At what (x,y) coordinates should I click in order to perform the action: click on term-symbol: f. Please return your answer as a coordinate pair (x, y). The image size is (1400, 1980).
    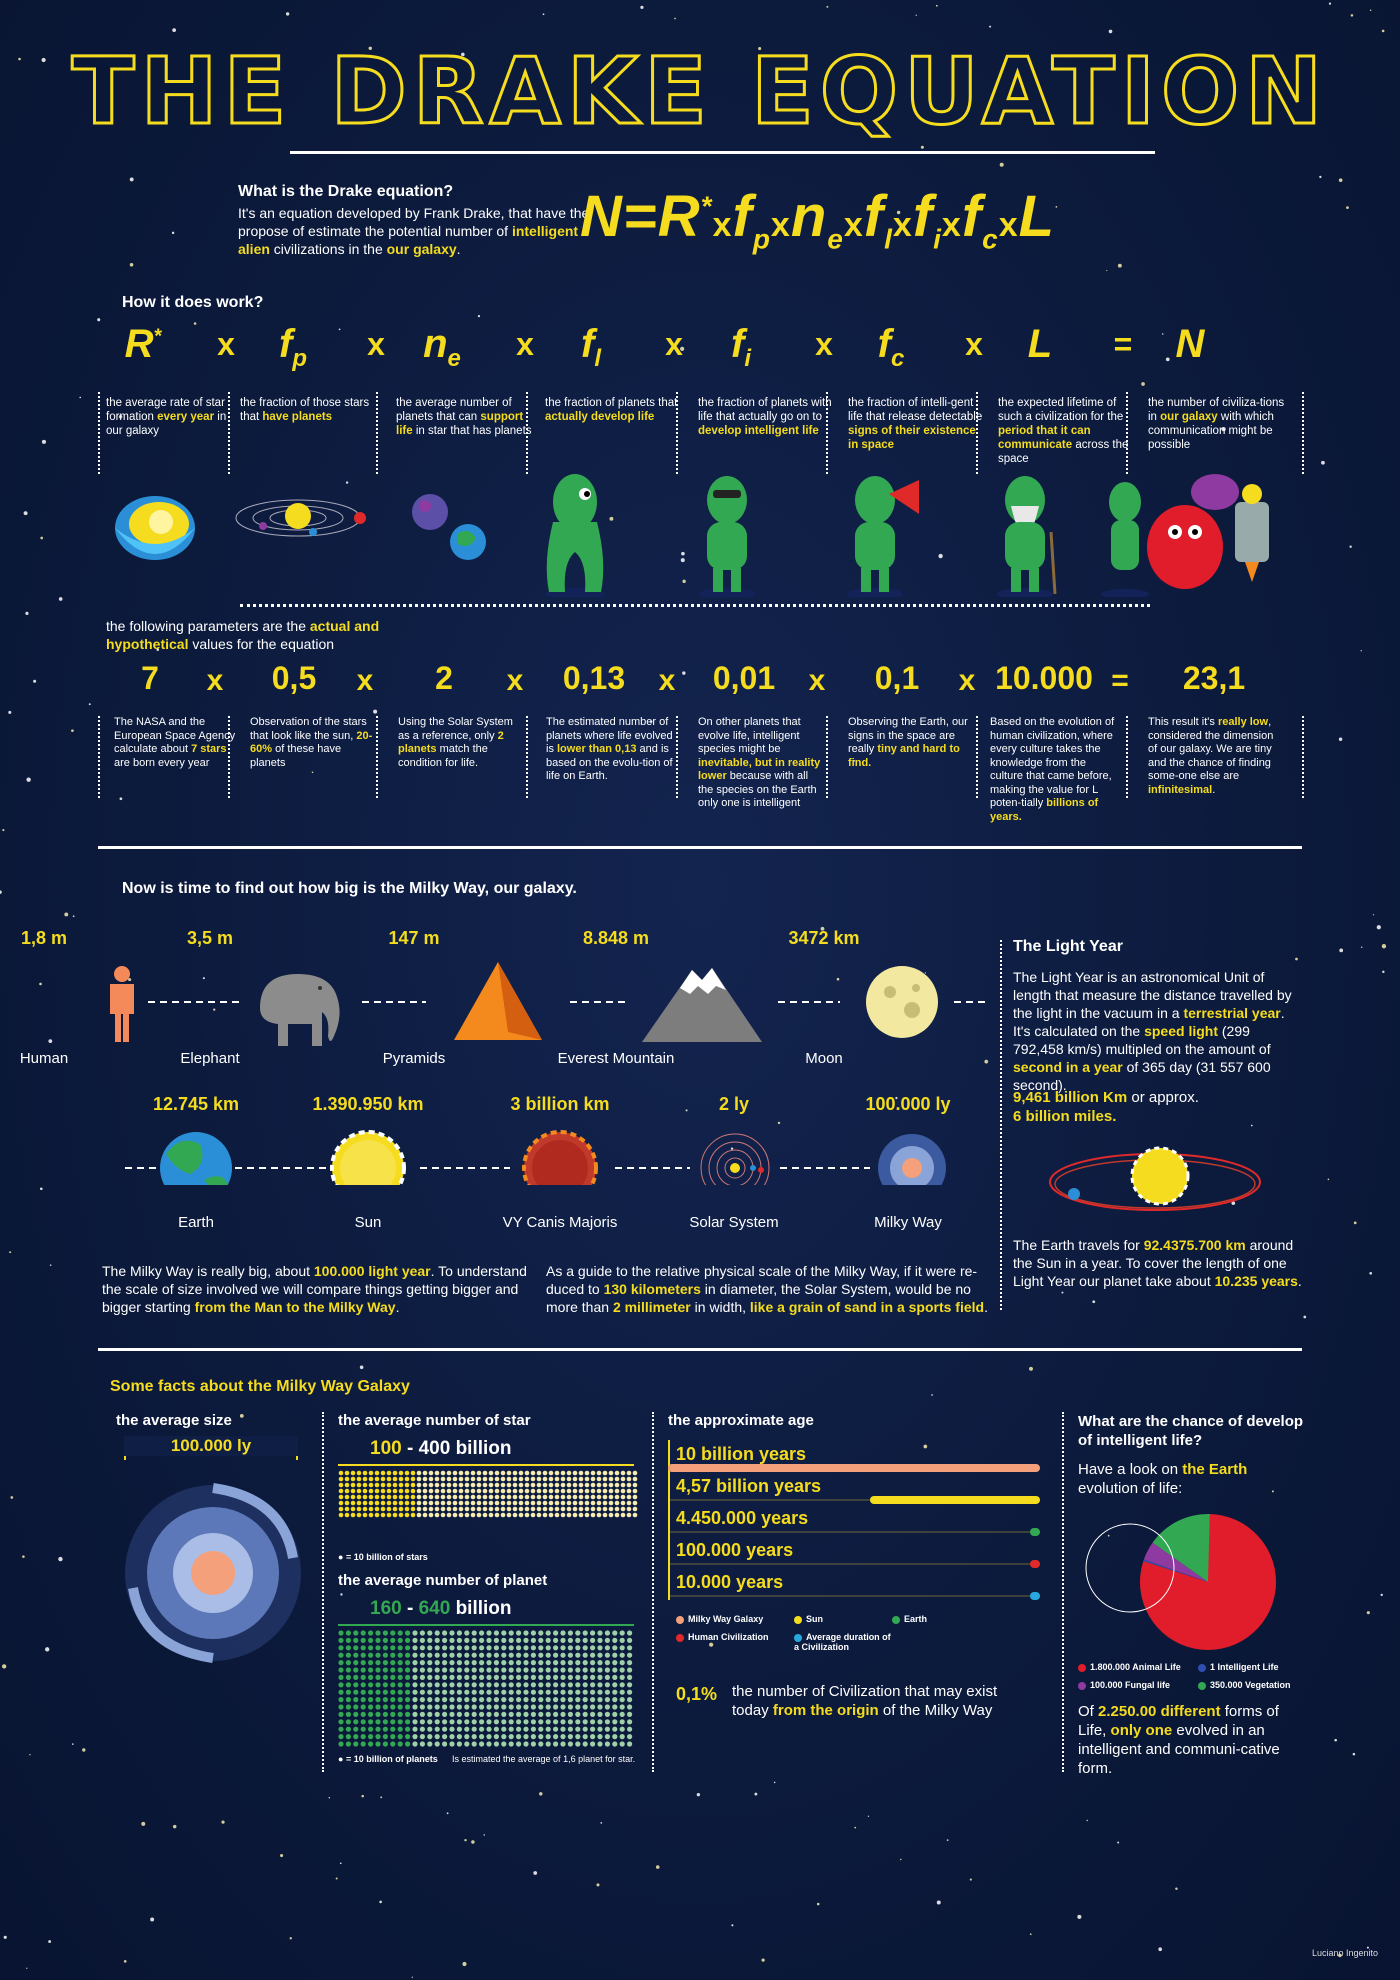
    Looking at the image, I should click on (588, 344).